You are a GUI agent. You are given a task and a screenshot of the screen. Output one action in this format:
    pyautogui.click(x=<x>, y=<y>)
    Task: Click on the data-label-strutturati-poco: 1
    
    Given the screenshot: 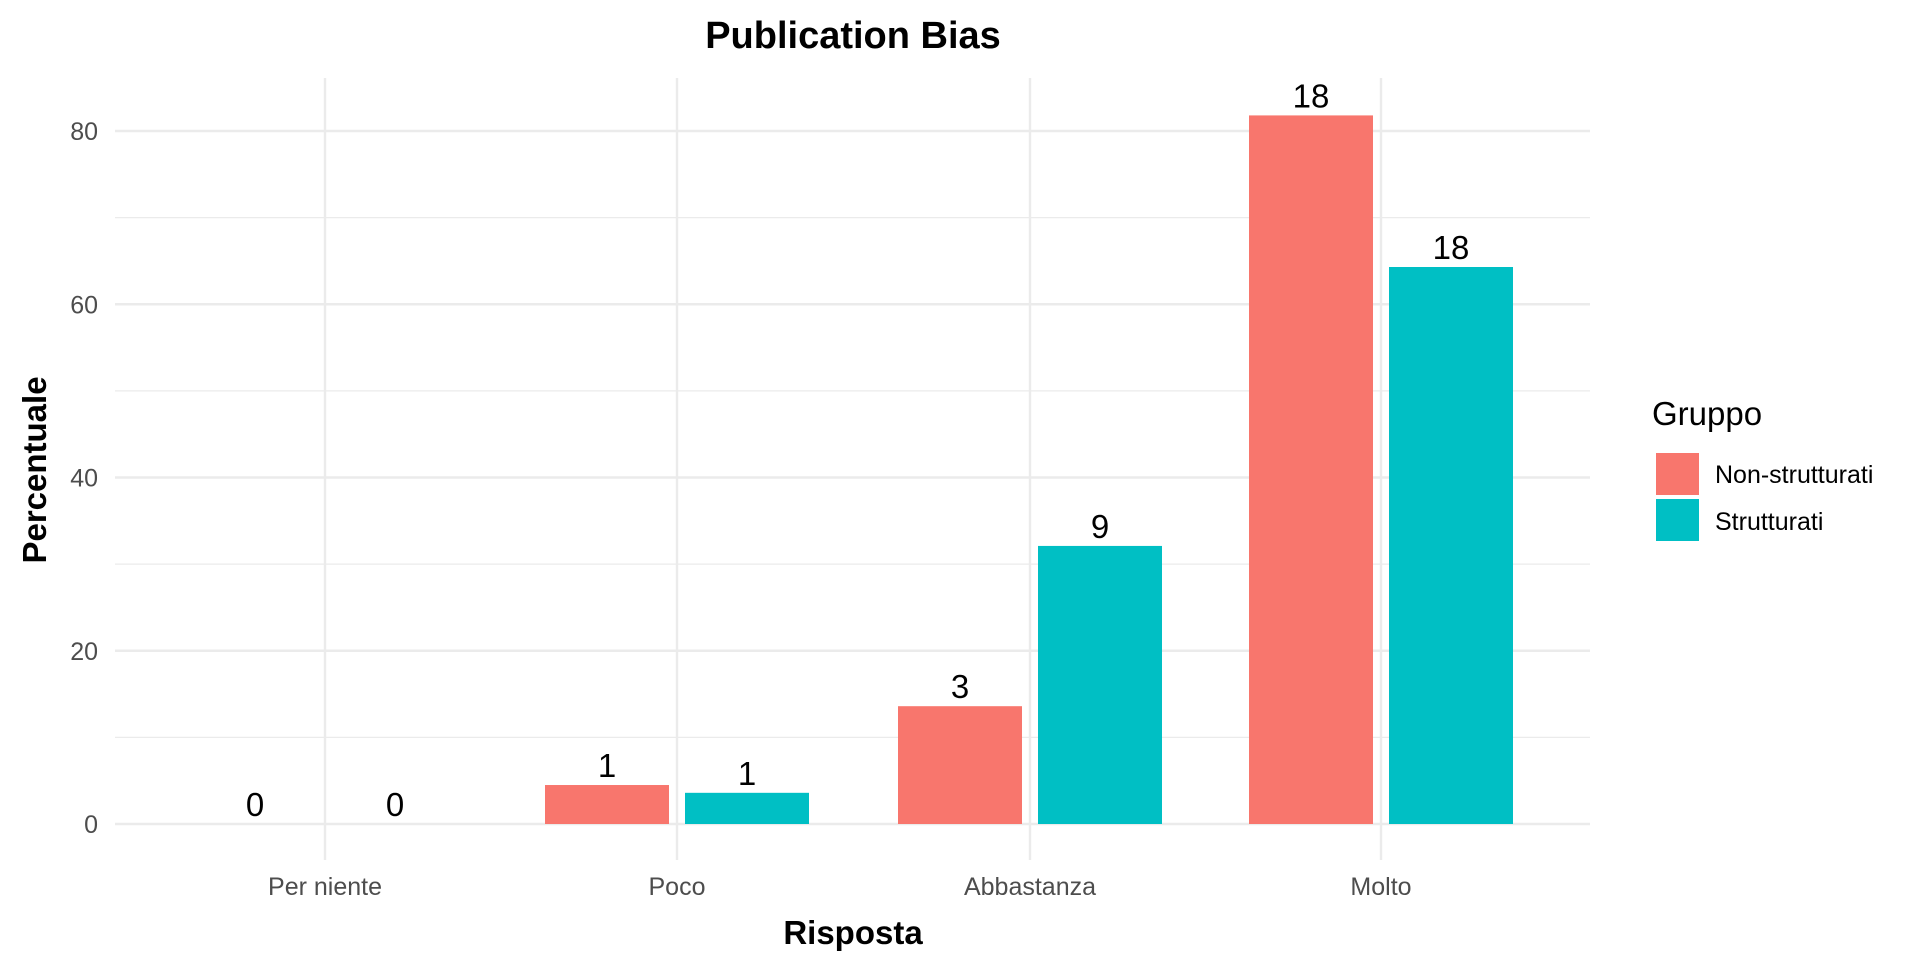 What is the action you would take?
    pyautogui.click(x=747, y=773)
    